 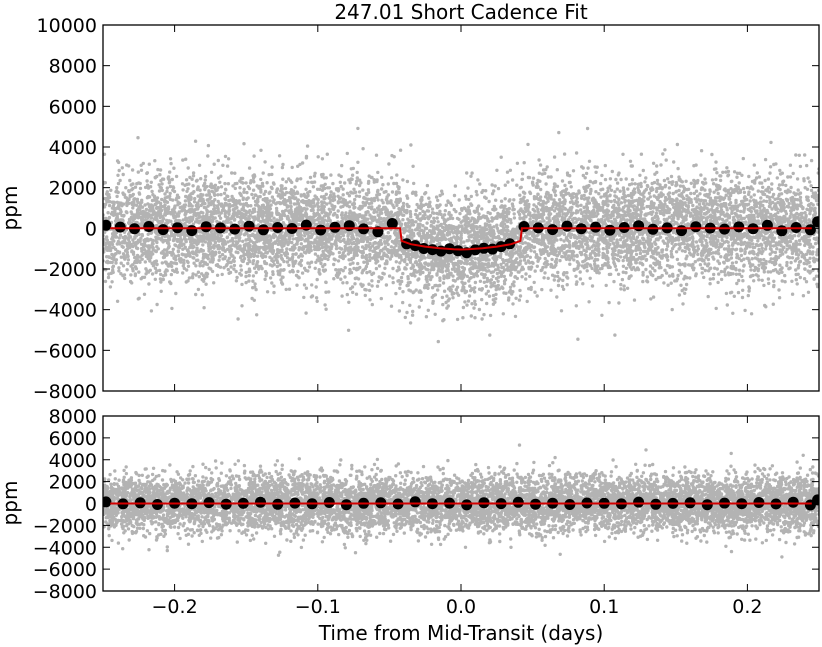 What do you see at coordinates (175, 607) in the screenshot?
I see `x-tick-label: −0.2` at bounding box center [175, 607].